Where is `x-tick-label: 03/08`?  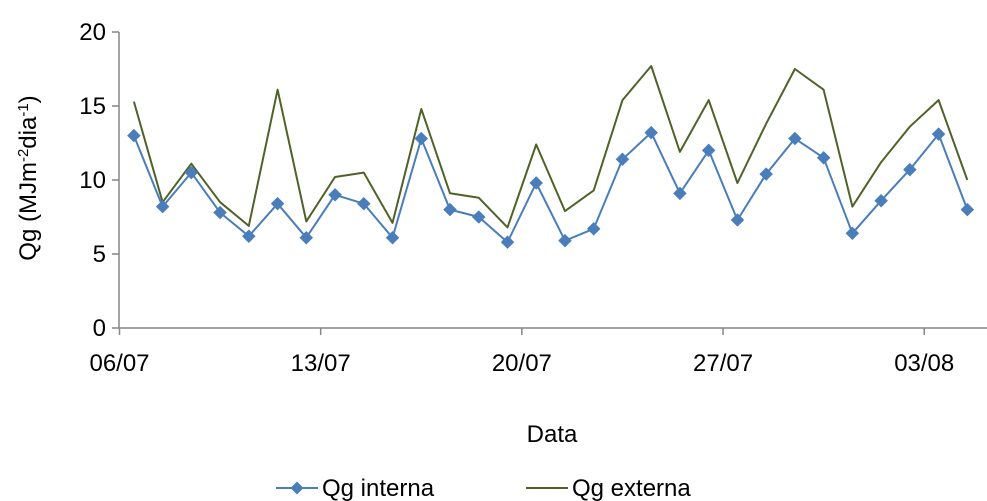
x-tick-label: 03/08 is located at coordinates (924, 363).